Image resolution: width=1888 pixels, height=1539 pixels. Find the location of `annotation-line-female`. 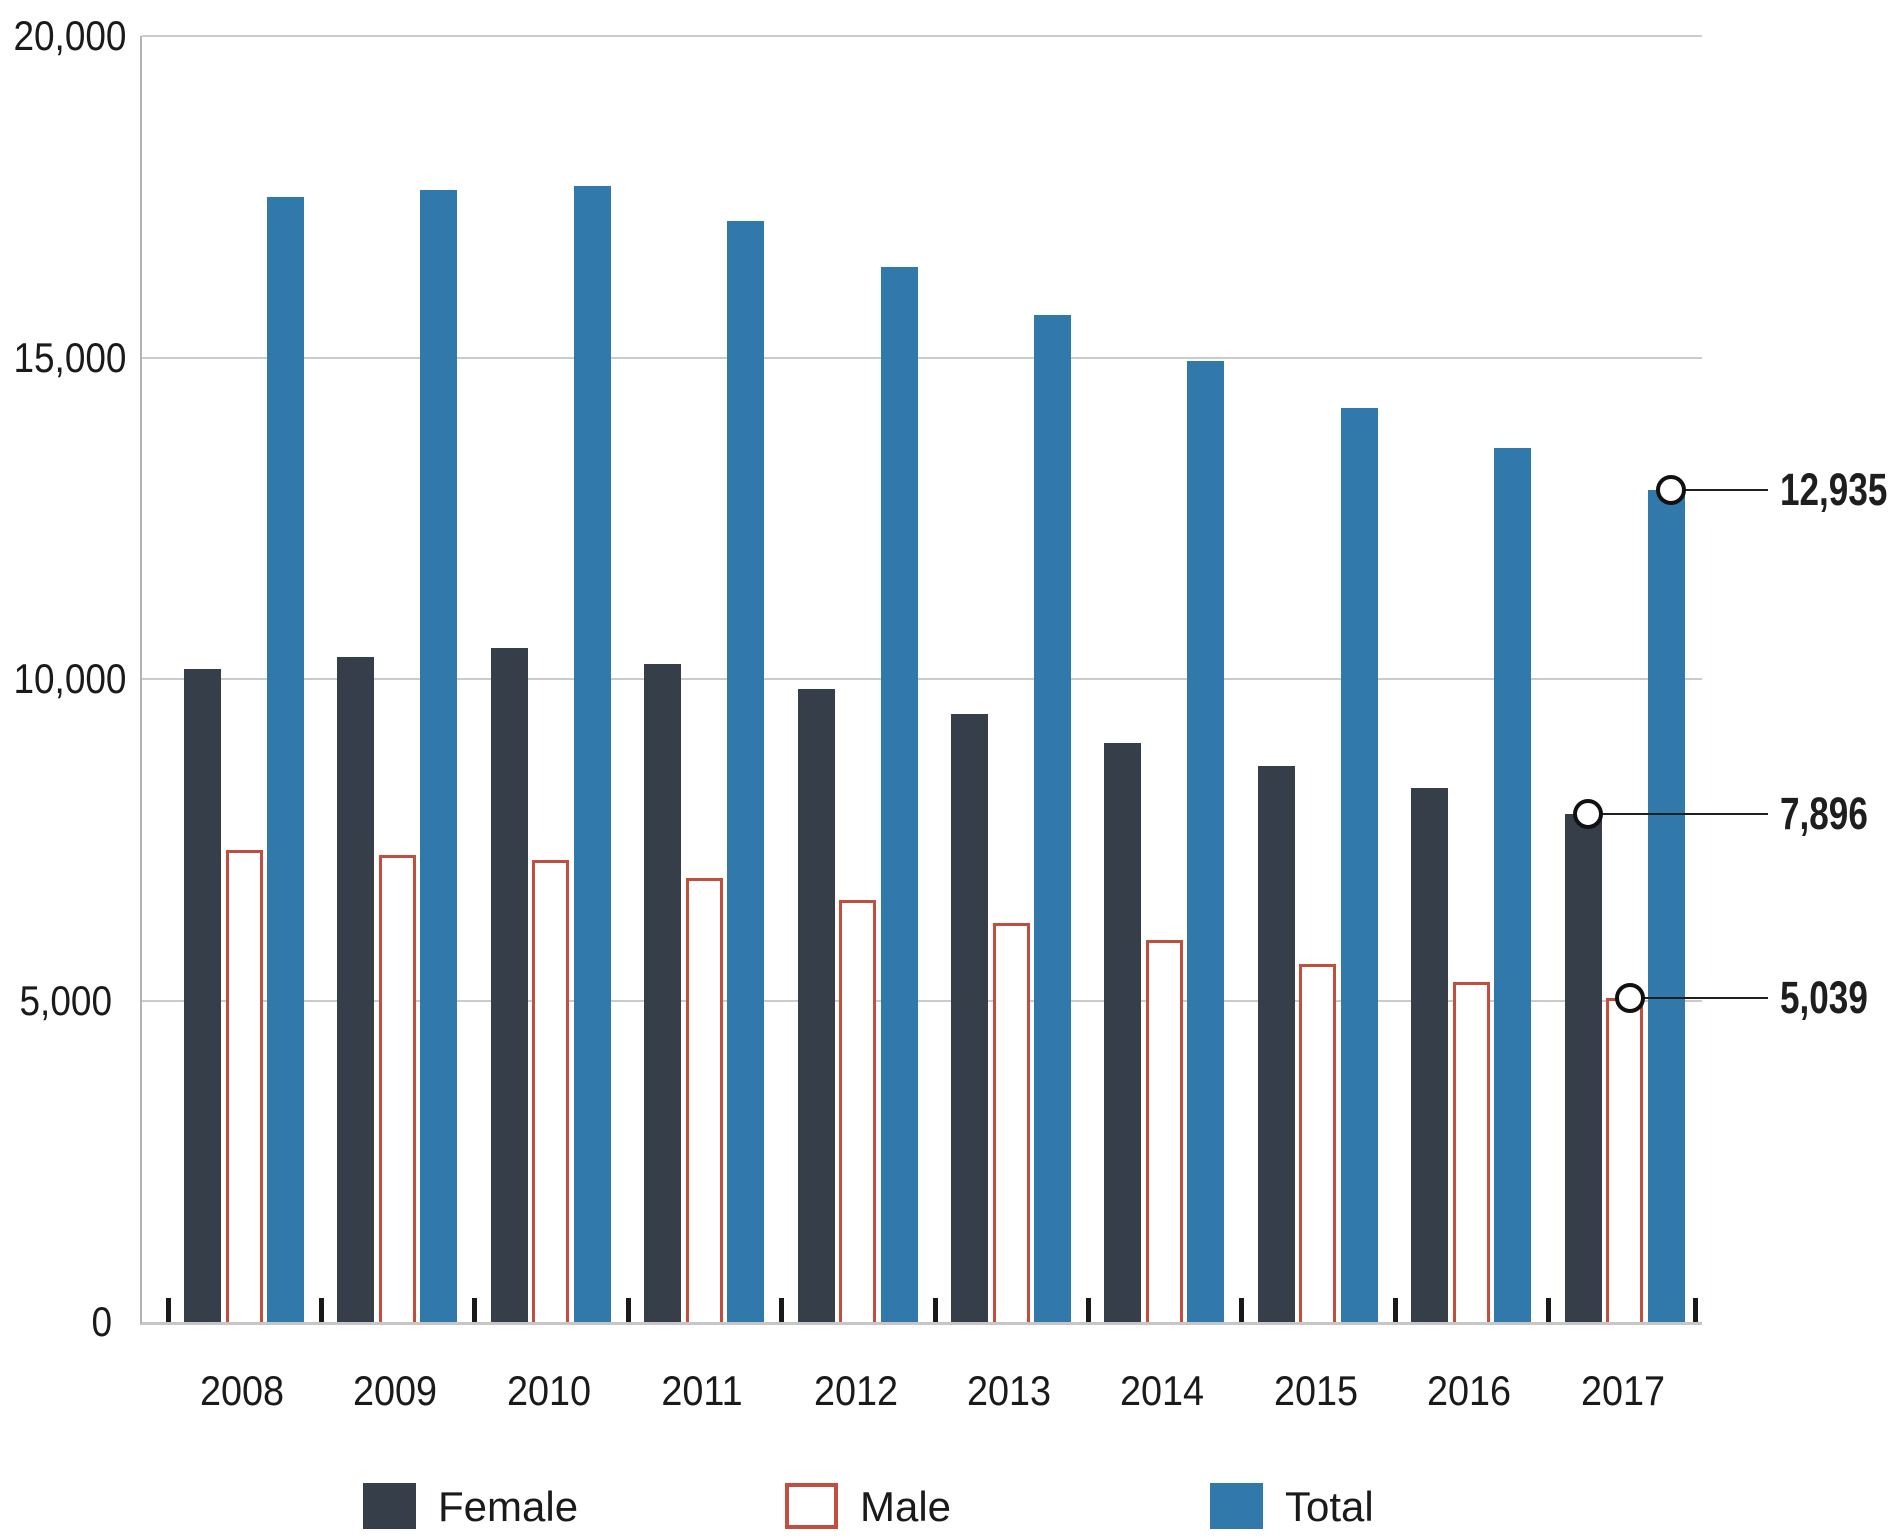

annotation-line-female is located at coordinates (1678, 814).